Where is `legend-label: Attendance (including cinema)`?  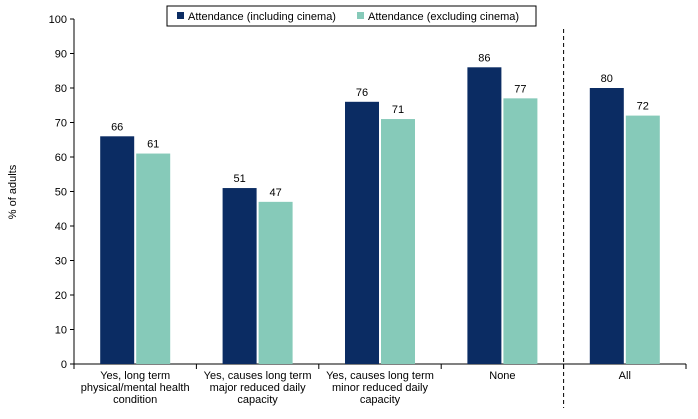 legend-label: Attendance (including cinema) is located at coordinates (262, 17).